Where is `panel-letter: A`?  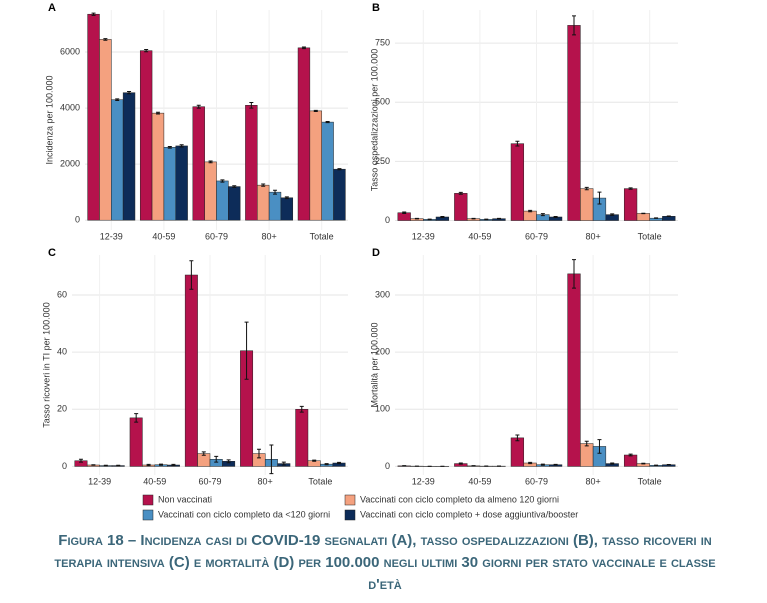 panel-letter: A is located at coordinates (52, 8).